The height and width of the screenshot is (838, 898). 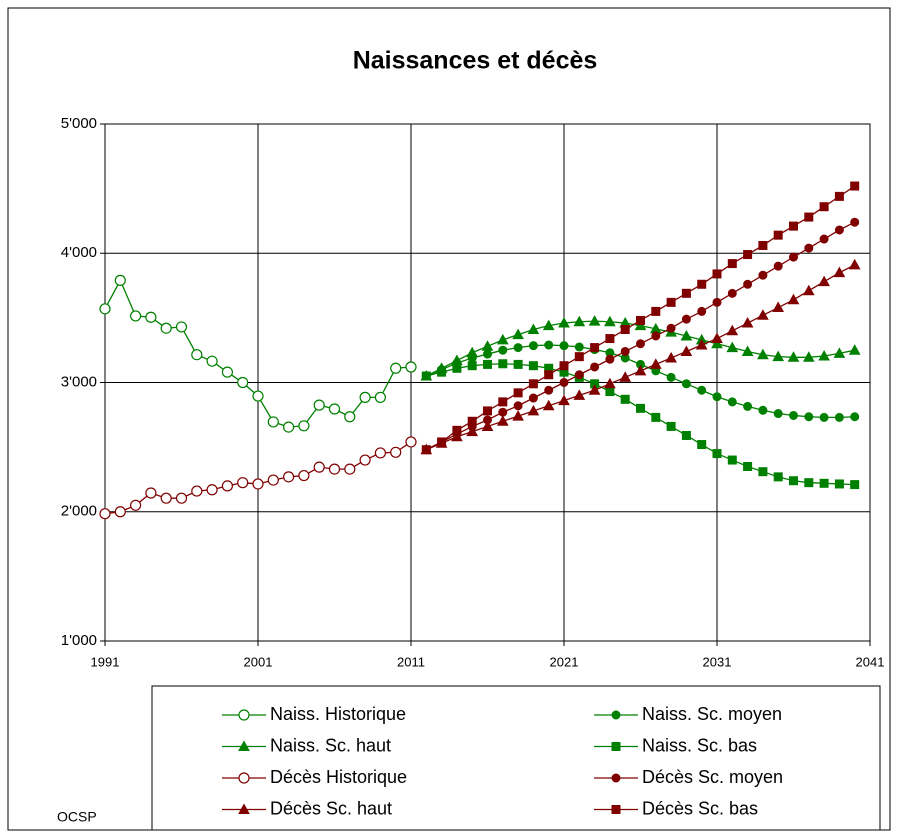 I want to click on annotation: OCSP, so click(x=77, y=817).